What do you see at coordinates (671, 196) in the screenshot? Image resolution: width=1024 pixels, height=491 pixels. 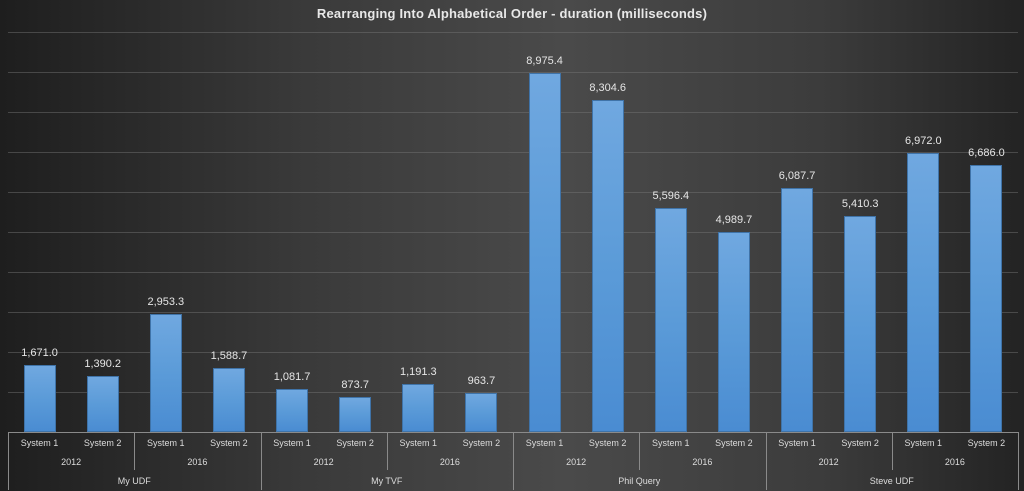 I see `data-label: 5,596.4` at bounding box center [671, 196].